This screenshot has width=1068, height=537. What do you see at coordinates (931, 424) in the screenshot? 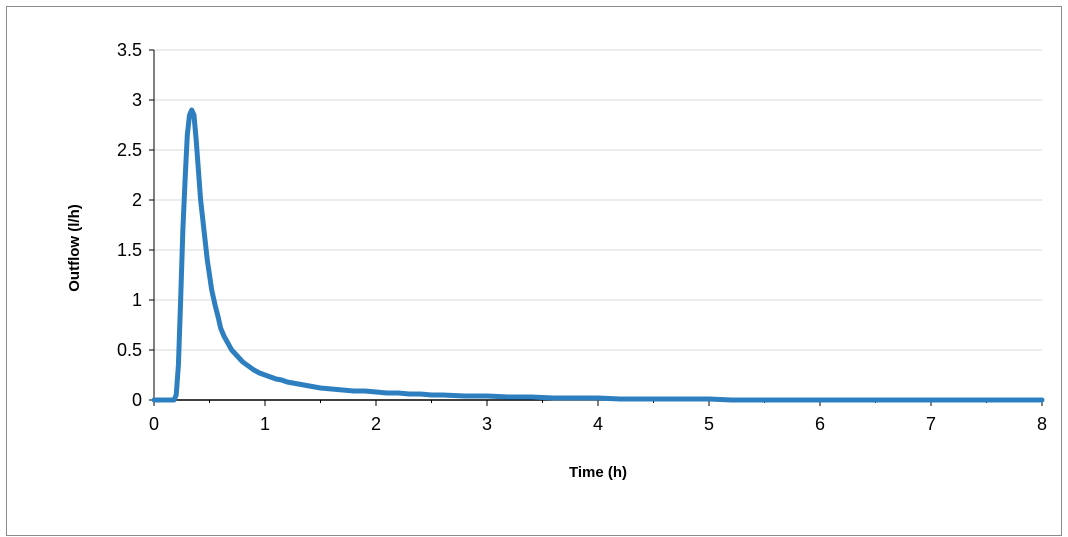
I see `x-tick-label: 7` at bounding box center [931, 424].